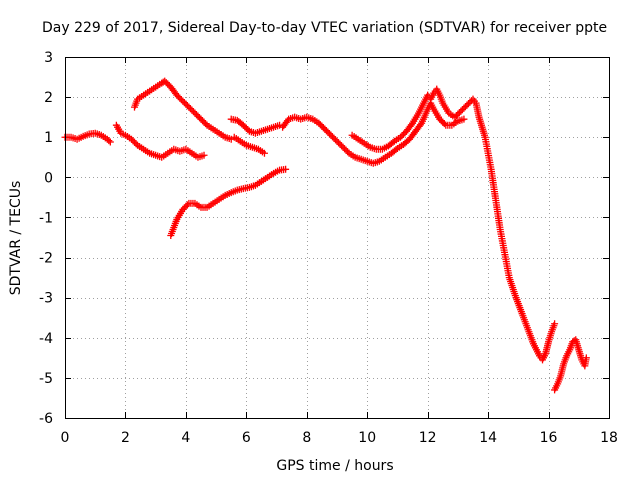 This screenshot has height=480, width=640. What do you see at coordinates (46, 339) in the screenshot?
I see `y-tick-label: -4` at bounding box center [46, 339].